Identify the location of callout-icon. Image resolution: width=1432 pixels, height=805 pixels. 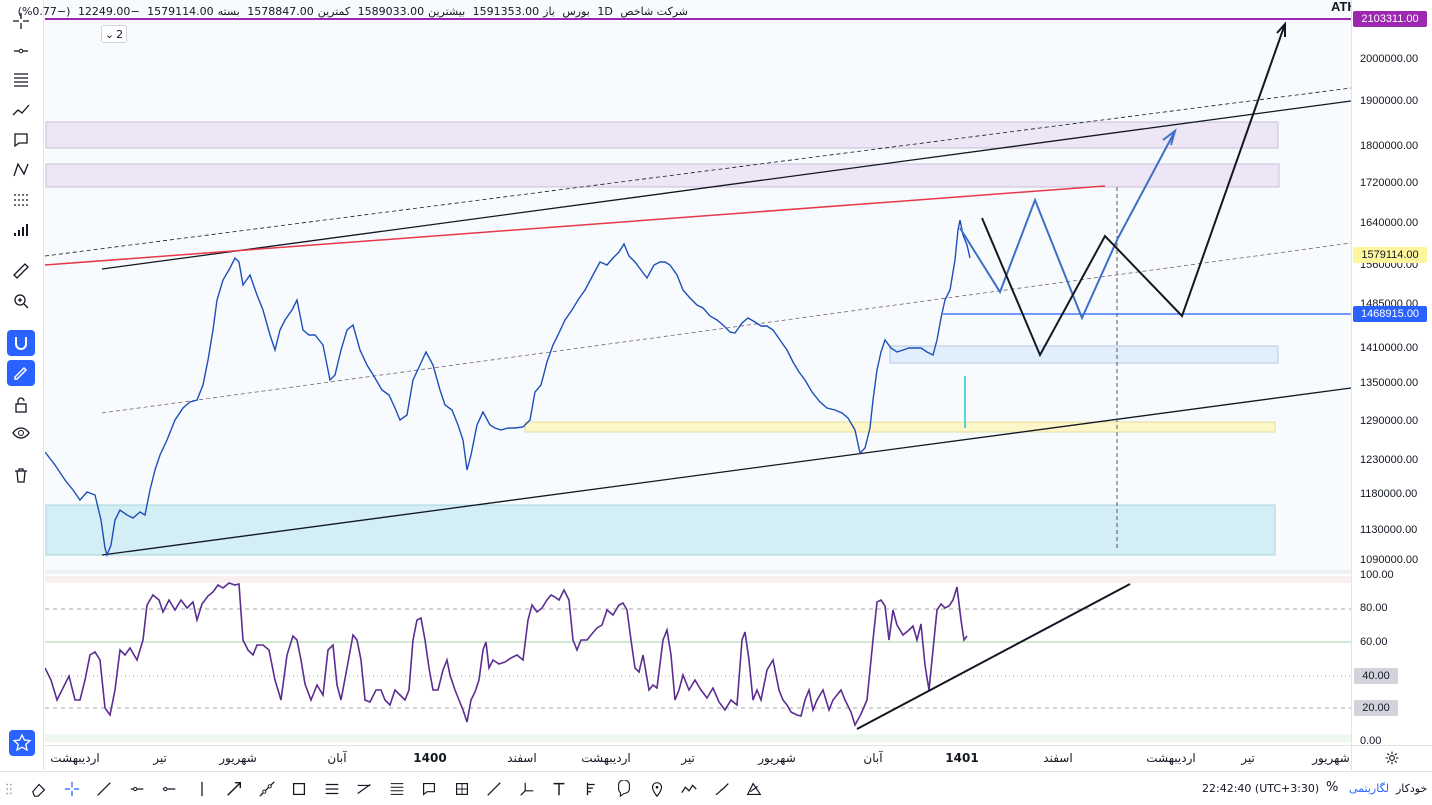
(429, 789).